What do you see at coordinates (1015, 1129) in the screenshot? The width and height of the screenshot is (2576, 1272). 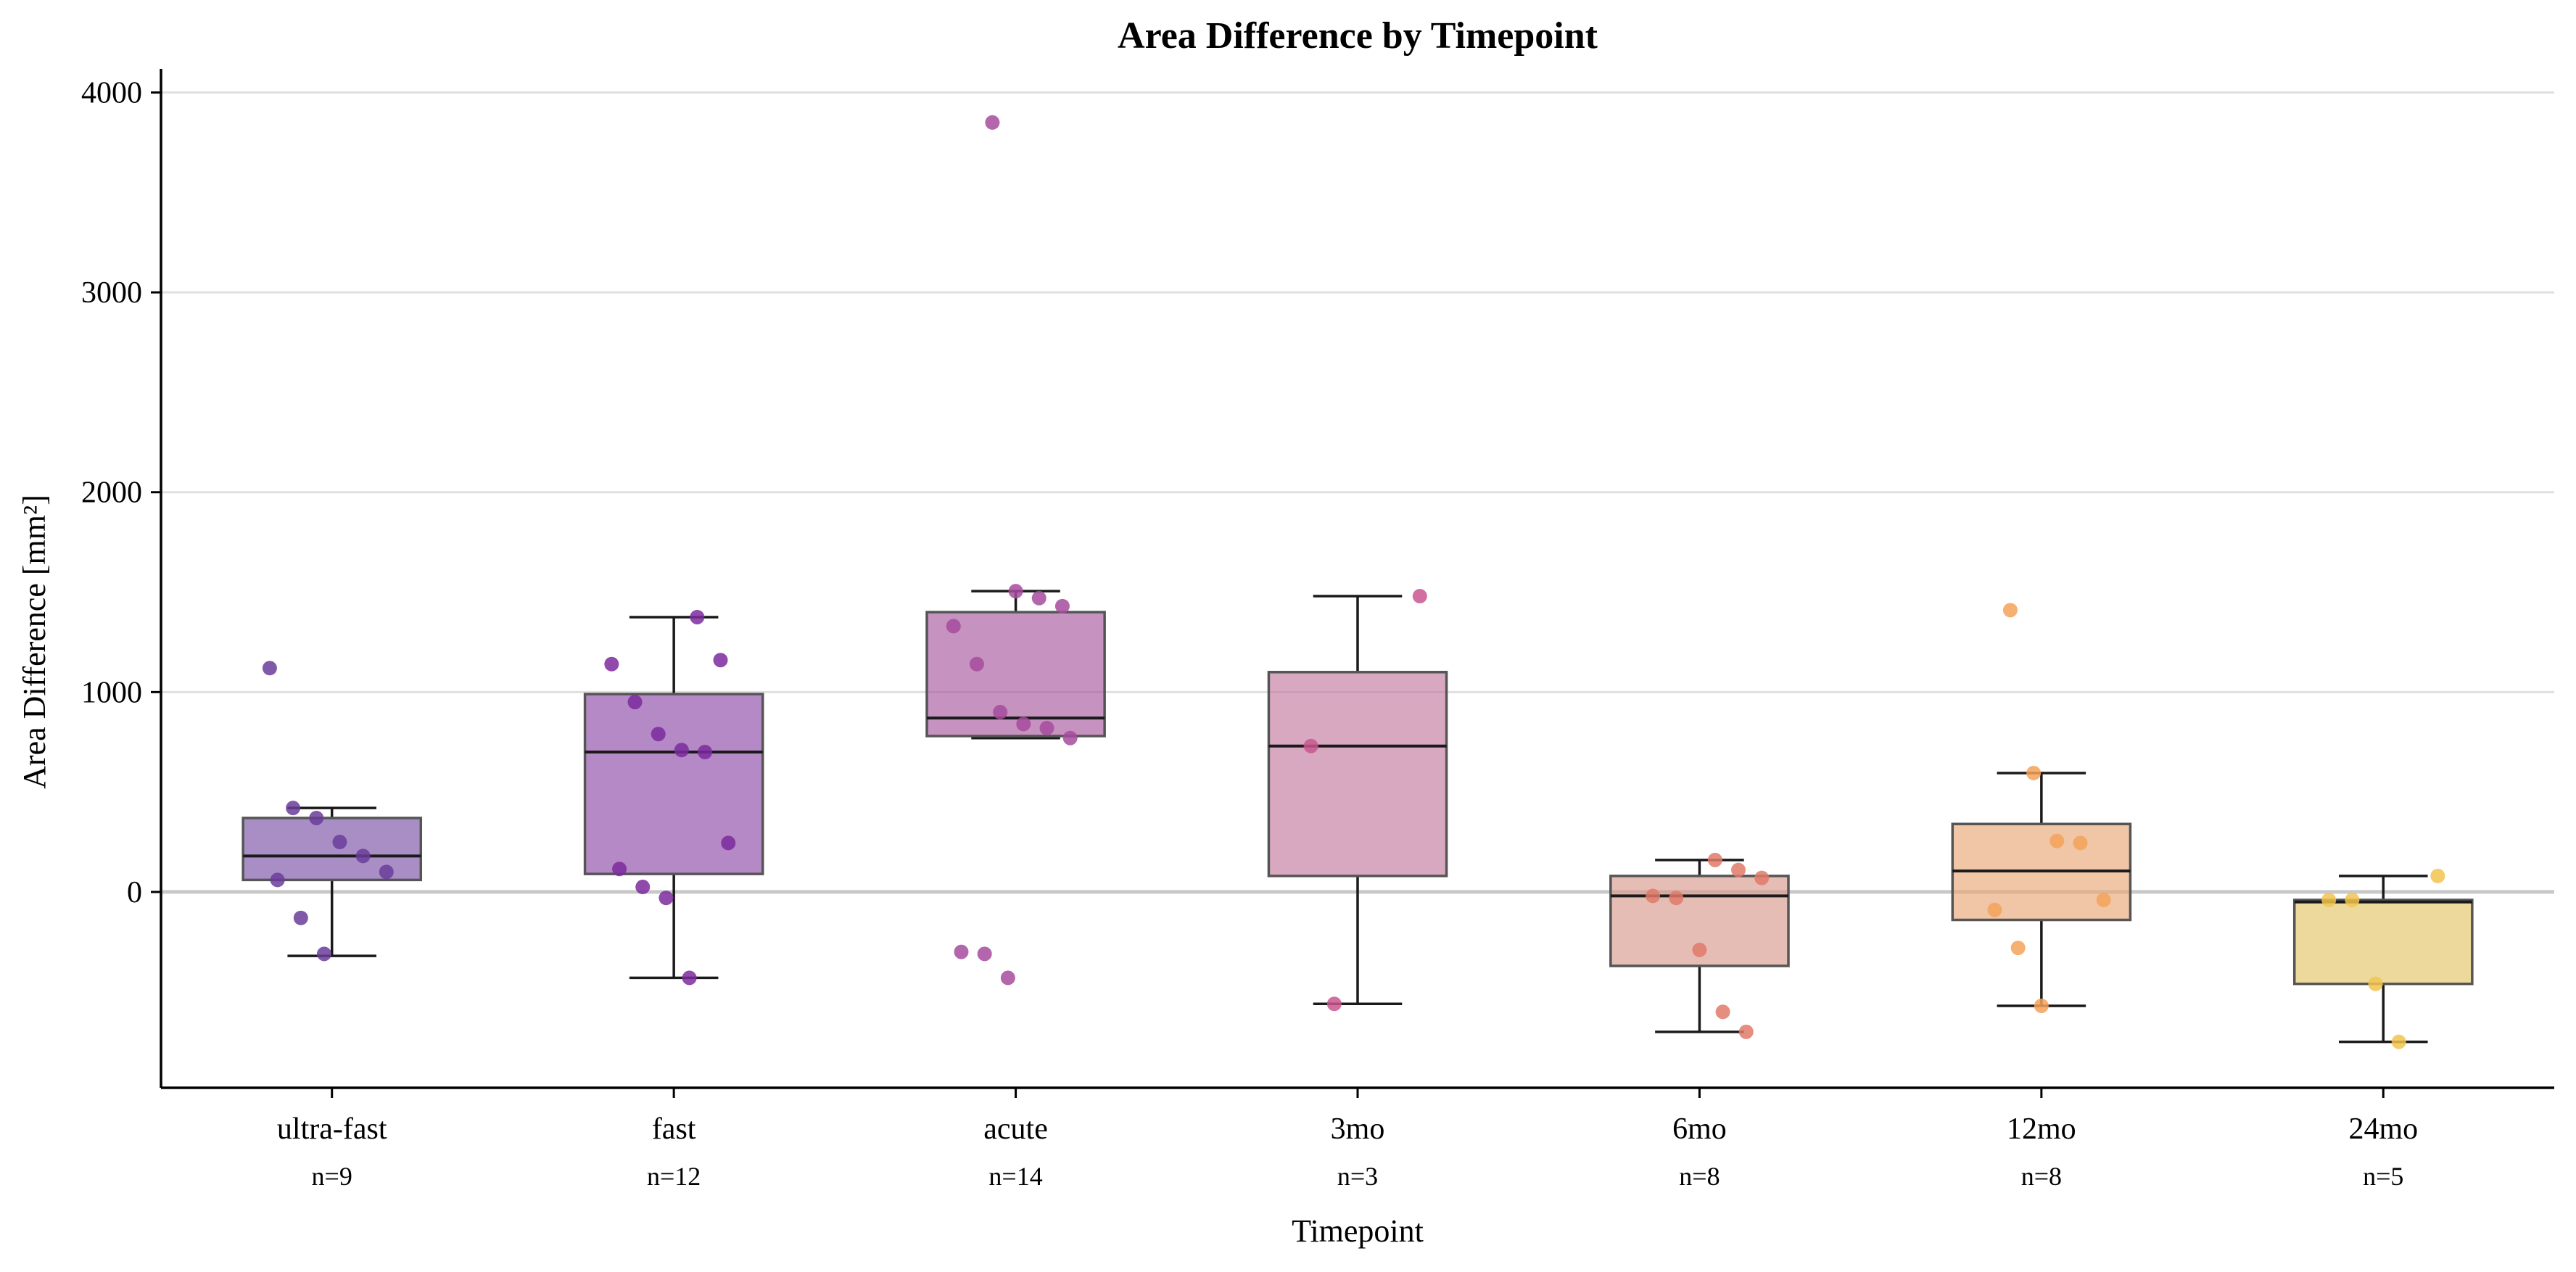 I see `x-tick-label: acute` at bounding box center [1015, 1129].